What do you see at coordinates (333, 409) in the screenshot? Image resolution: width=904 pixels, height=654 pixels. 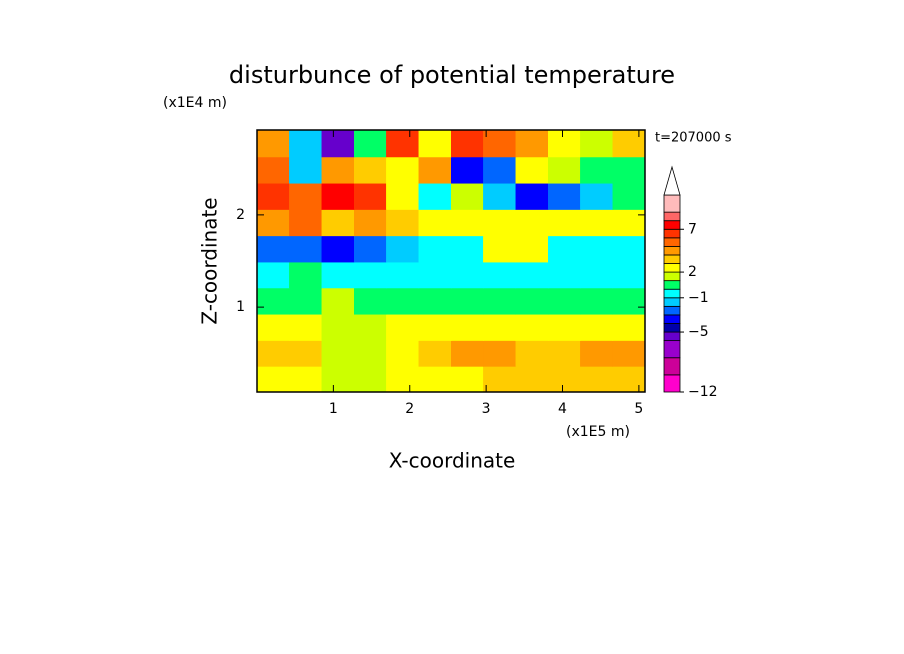 I see `x-tick-label: 1` at bounding box center [333, 409].